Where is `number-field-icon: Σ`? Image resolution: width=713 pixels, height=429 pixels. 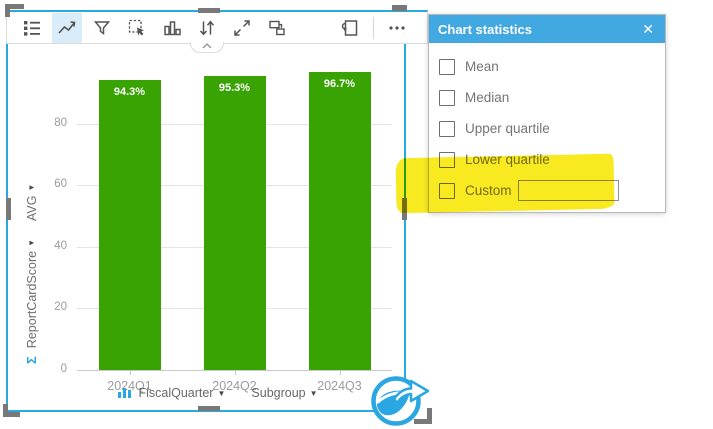
number-field-icon: Σ is located at coordinates (31, 360).